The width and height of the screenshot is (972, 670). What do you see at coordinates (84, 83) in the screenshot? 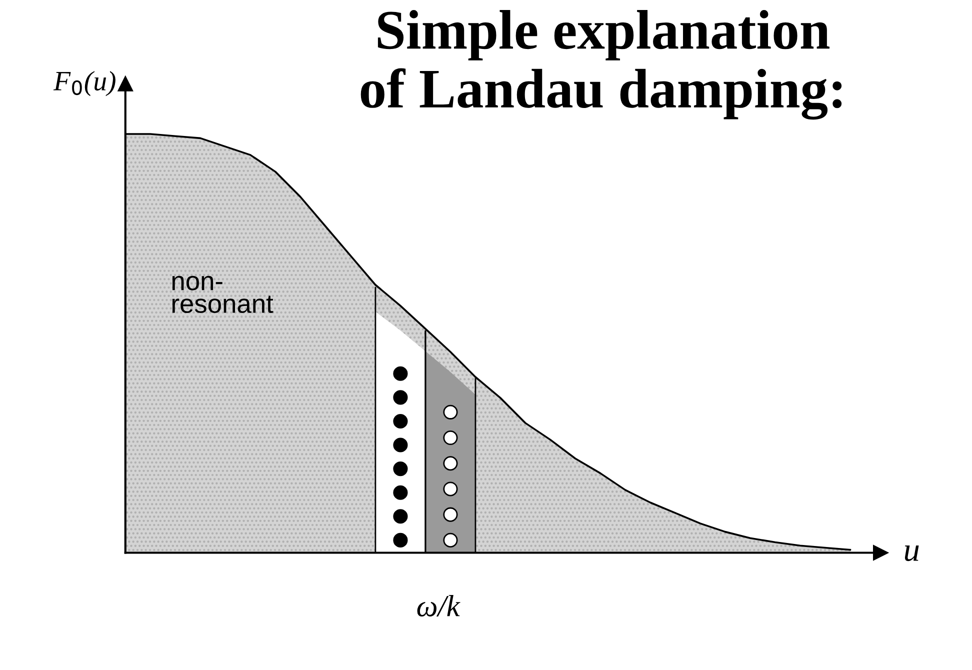
I see `text: F$_{0}$(u)` at bounding box center [84, 83].